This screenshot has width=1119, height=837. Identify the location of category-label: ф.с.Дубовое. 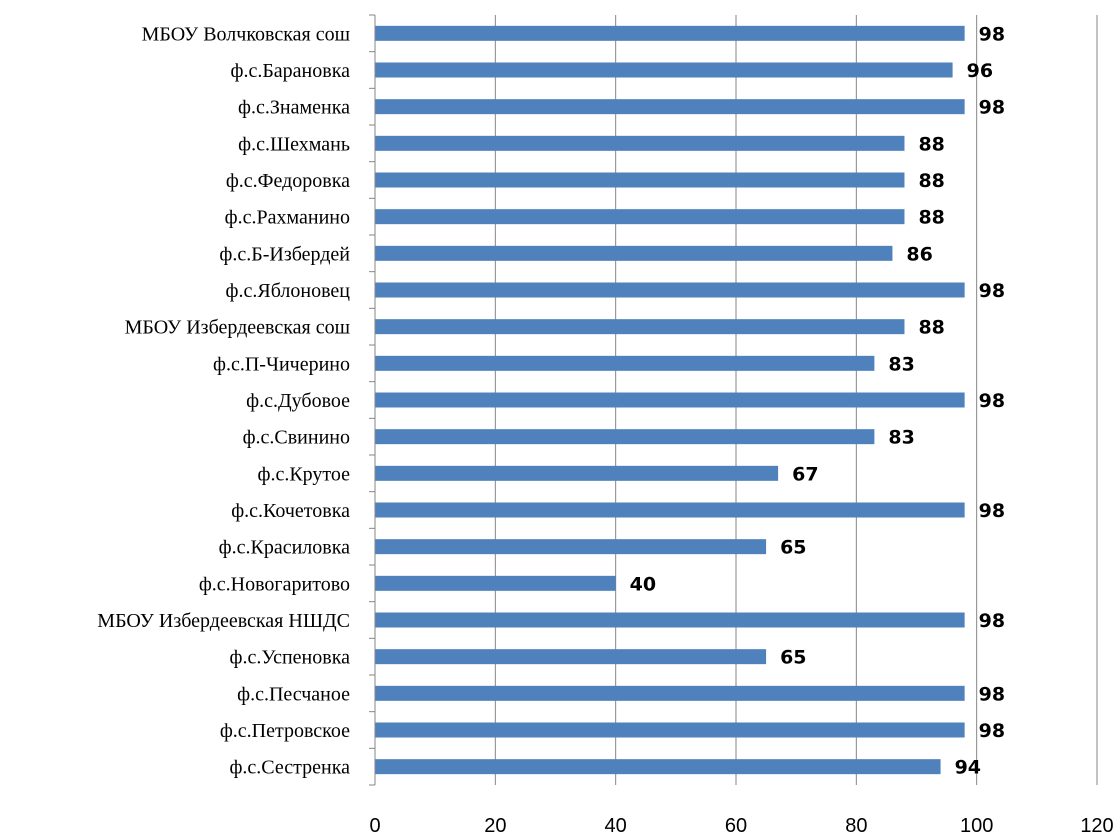
(298, 401).